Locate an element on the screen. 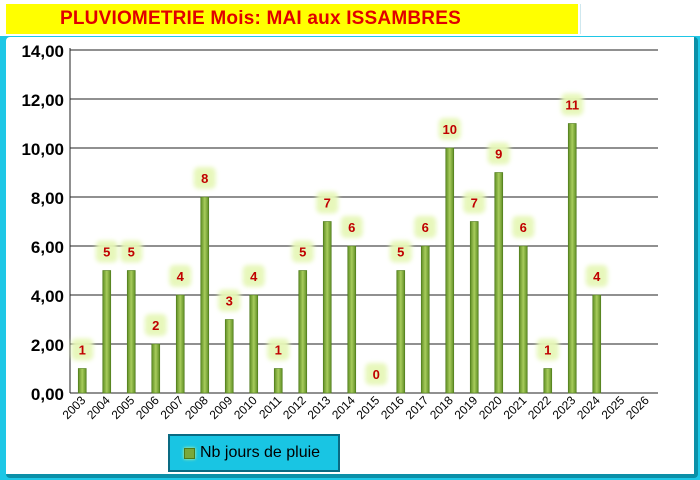 The height and width of the screenshot is (480, 700). data-label: 11 is located at coordinates (572, 105).